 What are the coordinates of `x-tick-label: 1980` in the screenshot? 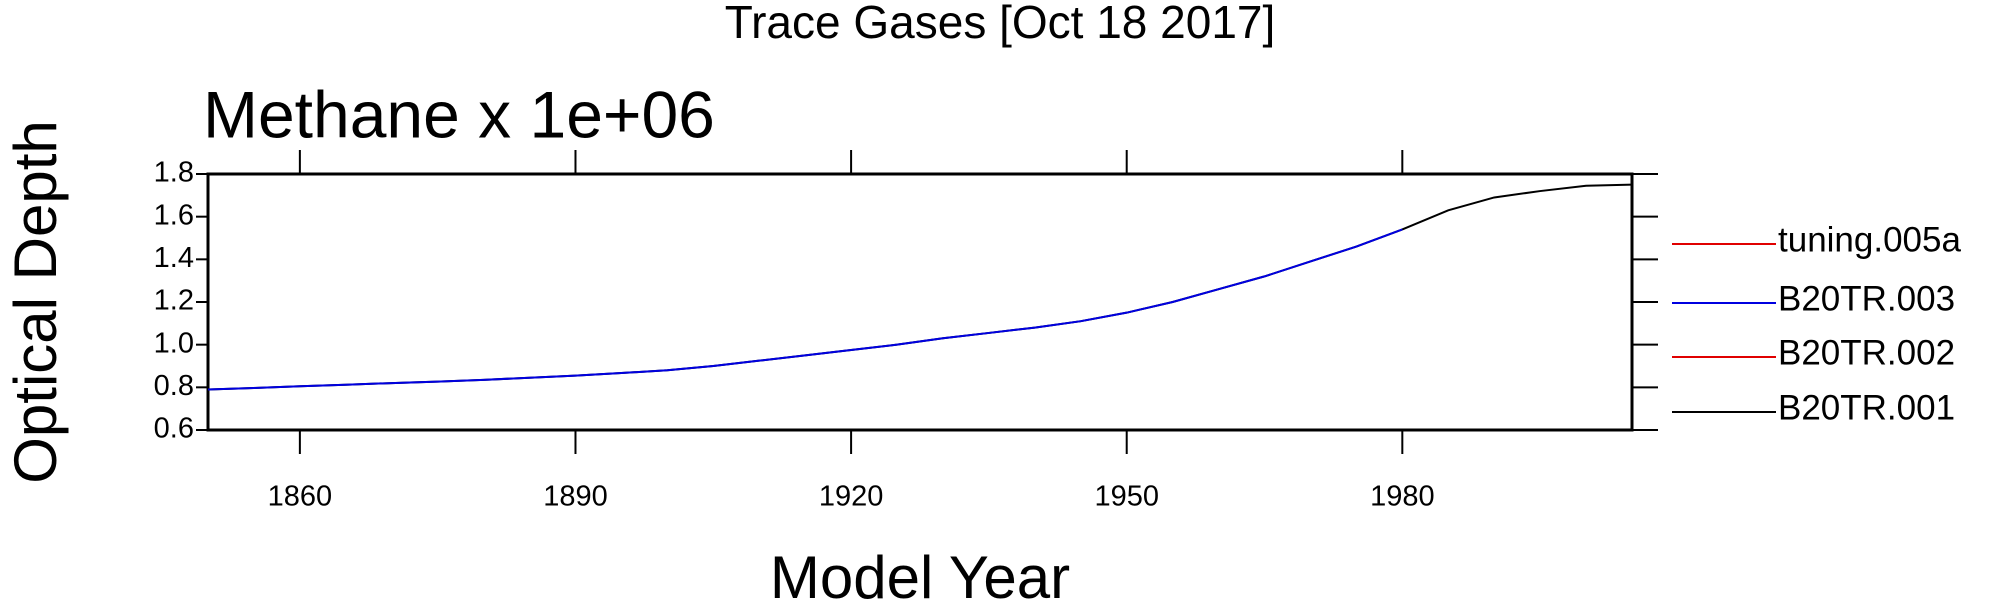 It's located at (1402, 497).